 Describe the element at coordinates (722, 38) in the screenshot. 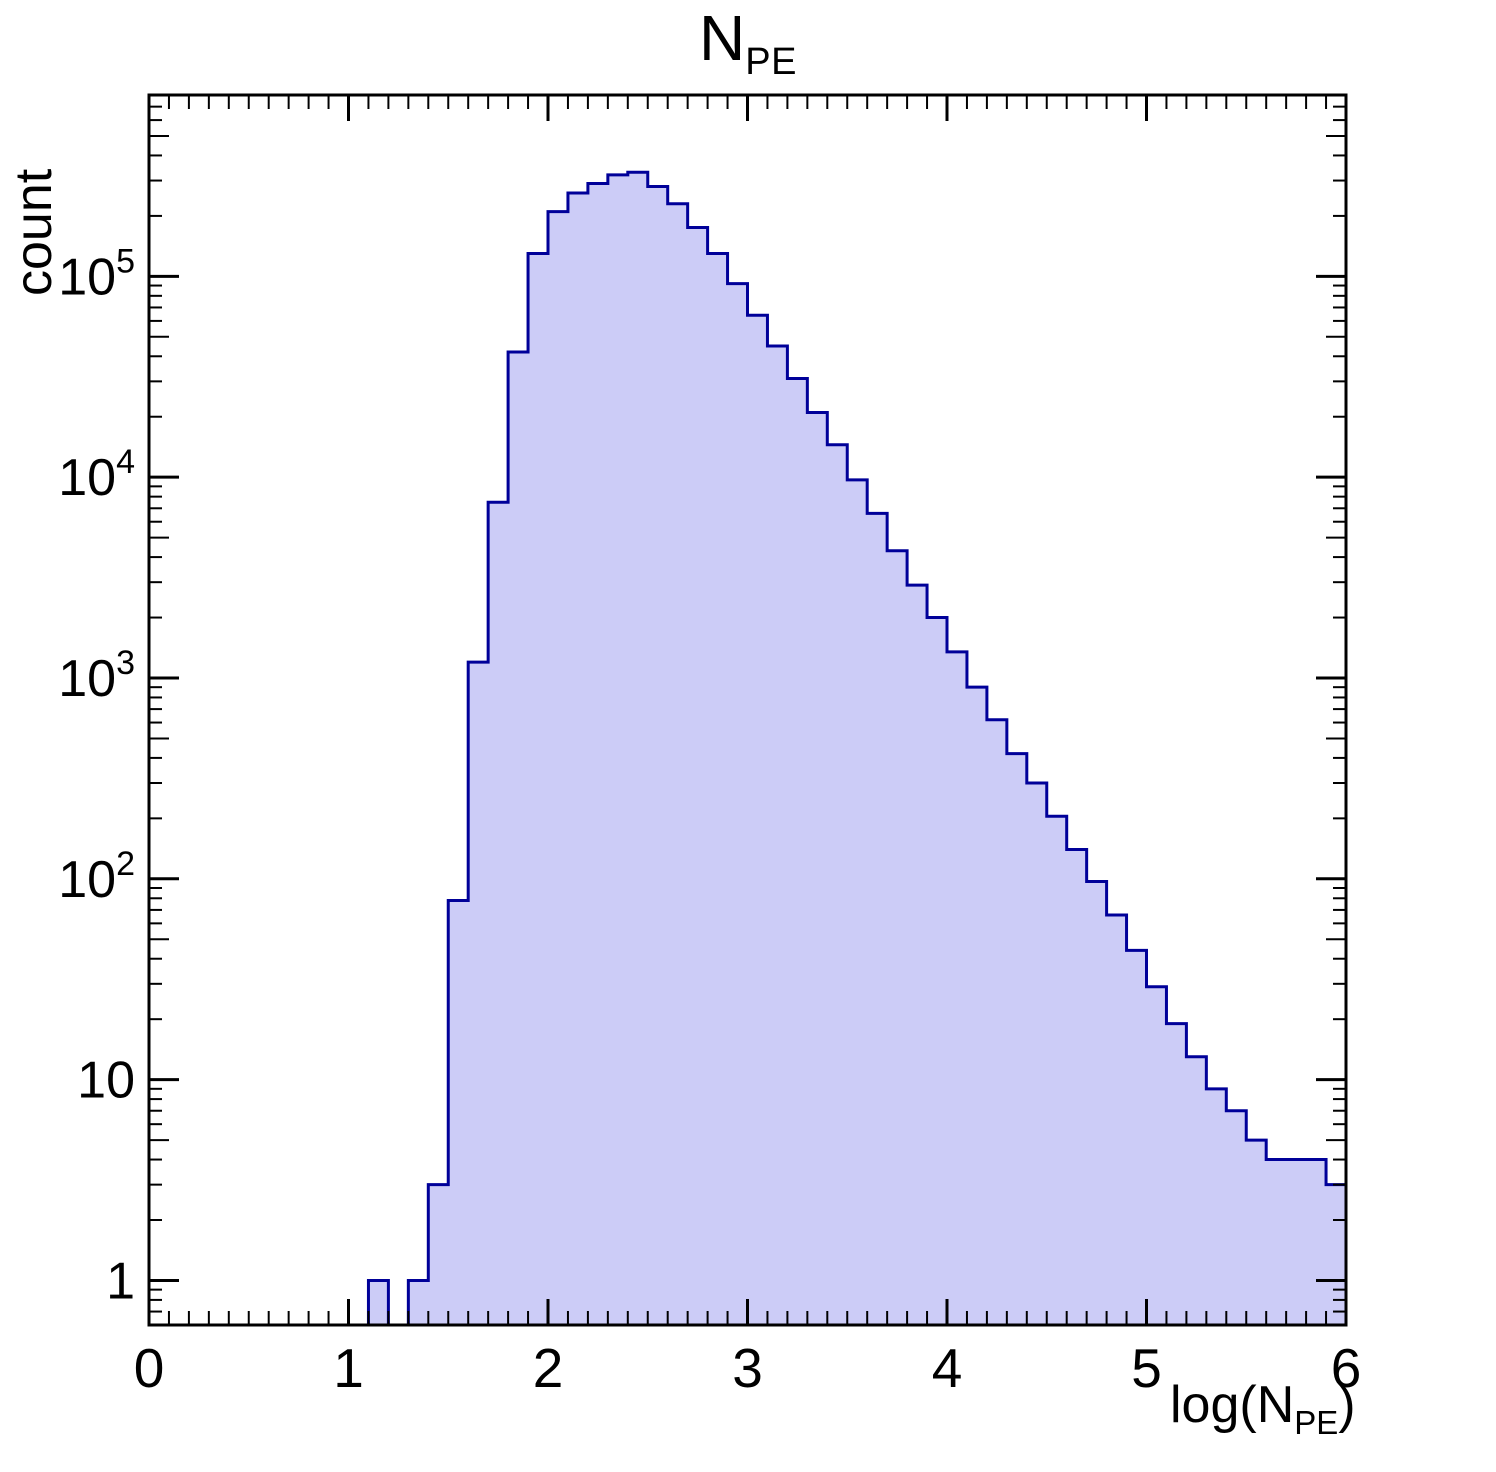

I see `plot-title-base: N` at that location.